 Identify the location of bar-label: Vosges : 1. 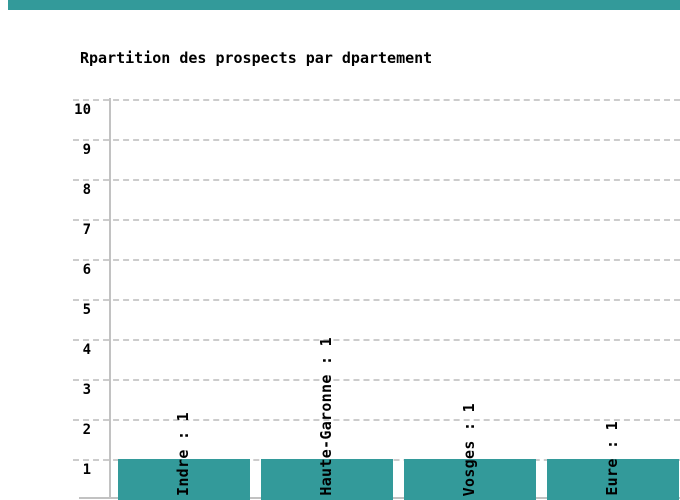
(469, 449).